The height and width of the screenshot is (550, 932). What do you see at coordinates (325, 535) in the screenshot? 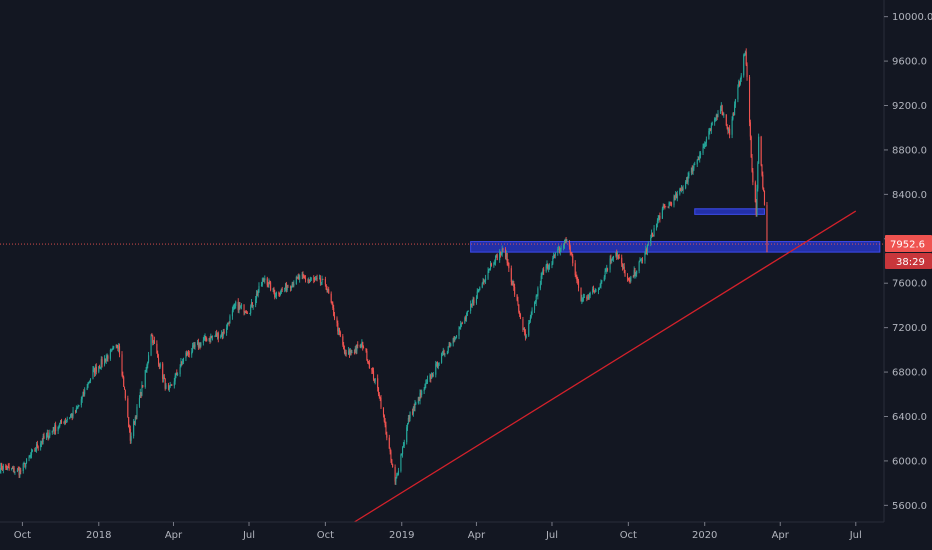
I see `x-tick-label-4: Oct` at bounding box center [325, 535].